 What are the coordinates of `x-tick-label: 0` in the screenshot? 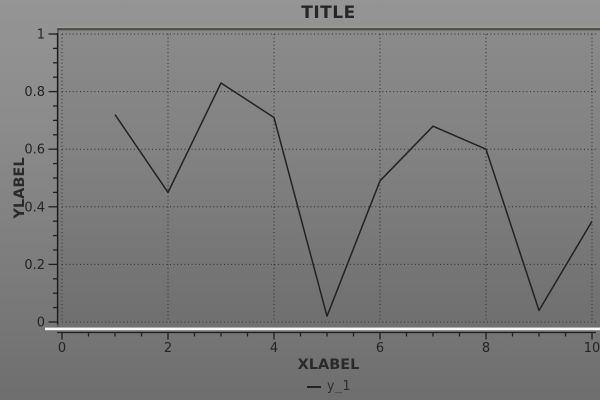 It's located at (62, 348).